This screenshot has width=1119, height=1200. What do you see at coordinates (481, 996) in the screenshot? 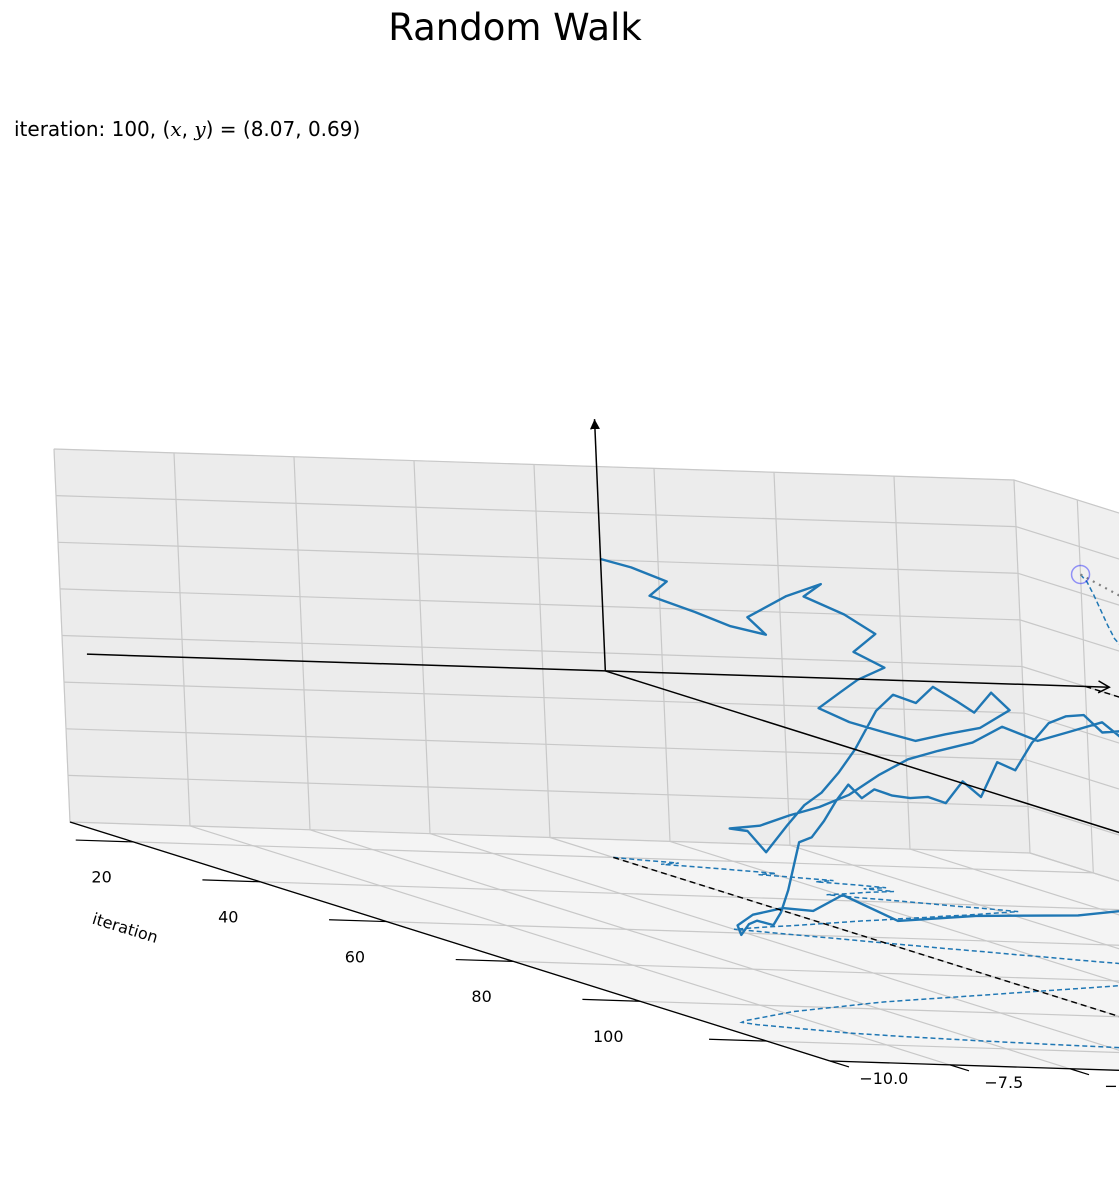
I see `iteration-tick-label: 80` at bounding box center [481, 996].